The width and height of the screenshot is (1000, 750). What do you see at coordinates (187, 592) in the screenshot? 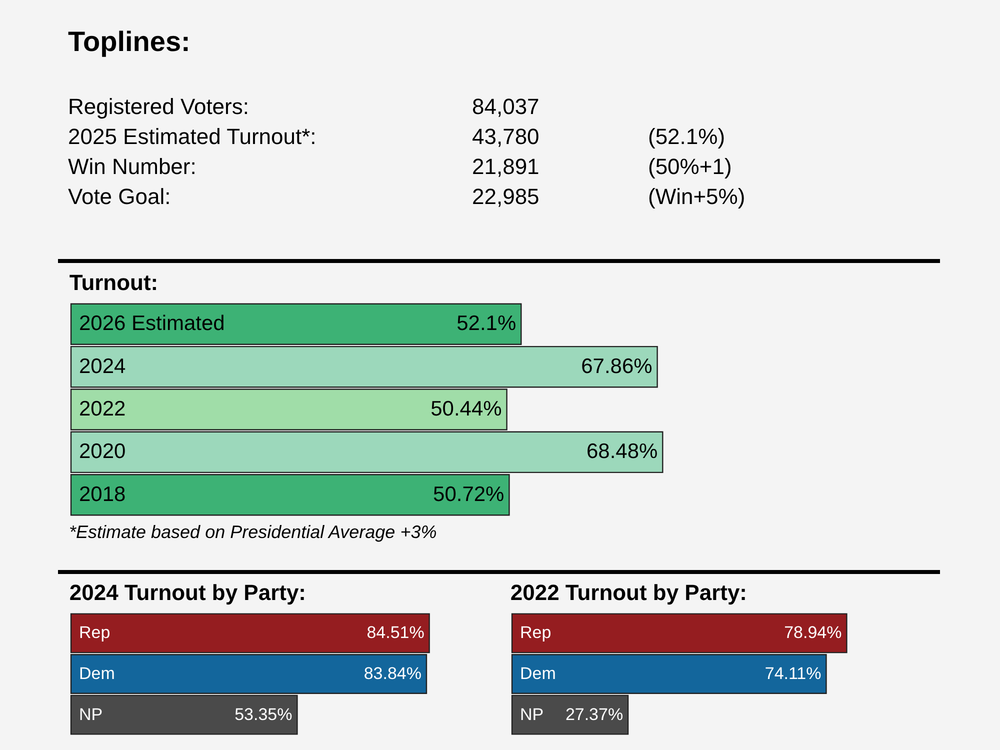
I see `chart-title: 2024 Turnout by Party:` at bounding box center [187, 592].